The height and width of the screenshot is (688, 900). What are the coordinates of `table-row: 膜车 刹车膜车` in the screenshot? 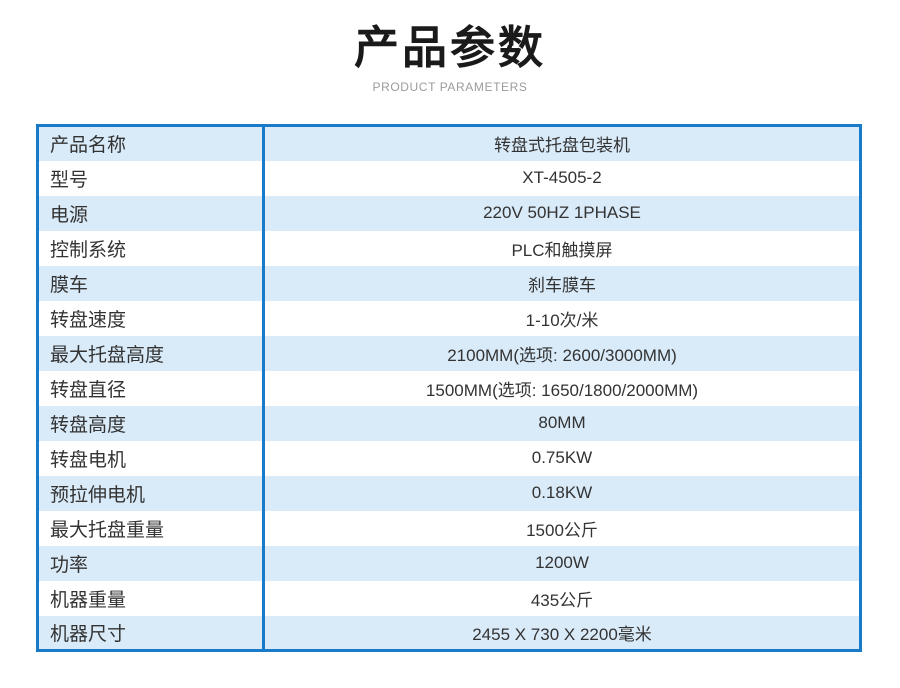 It's located at (449, 283).